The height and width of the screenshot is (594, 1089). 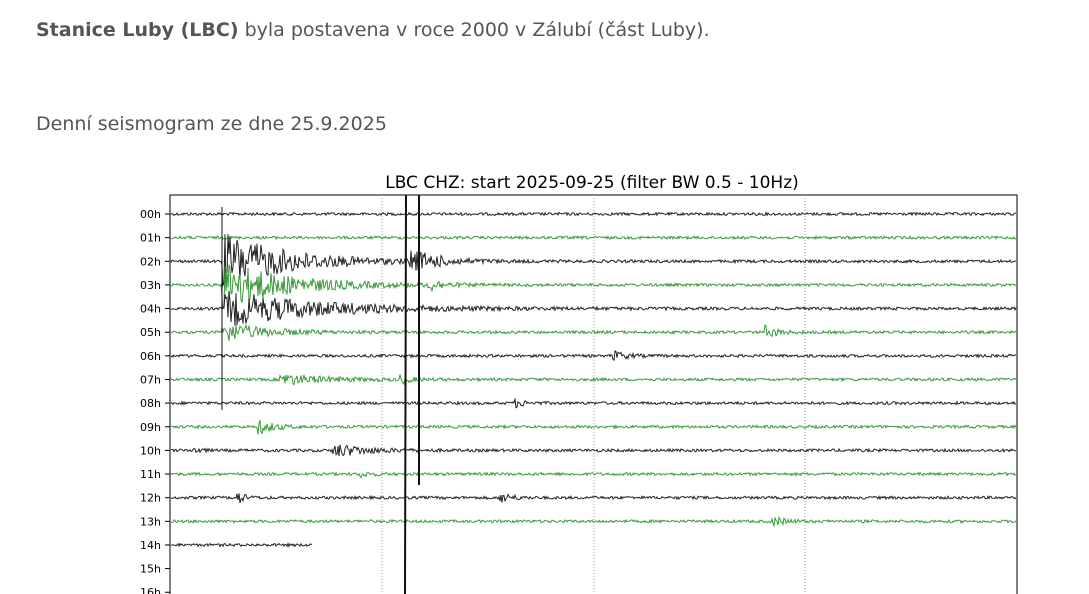 What do you see at coordinates (150, 238) in the screenshot?
I see `row-label: 01h` at bounding box center [150, 238].